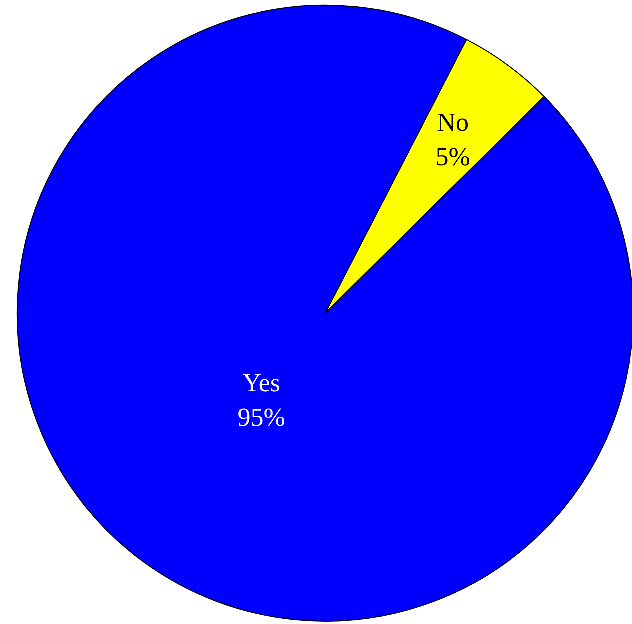  I want to click on data-label: 95%, so click(262, 417).